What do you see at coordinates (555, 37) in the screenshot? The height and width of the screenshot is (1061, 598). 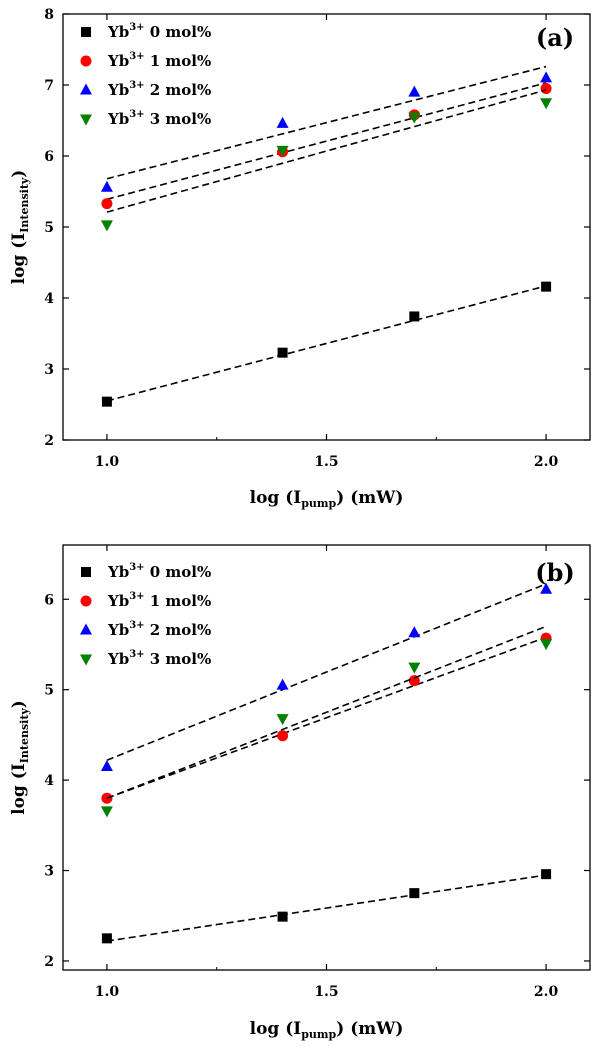 I see `panel-label: (a)` at bounding box center [555, 37].